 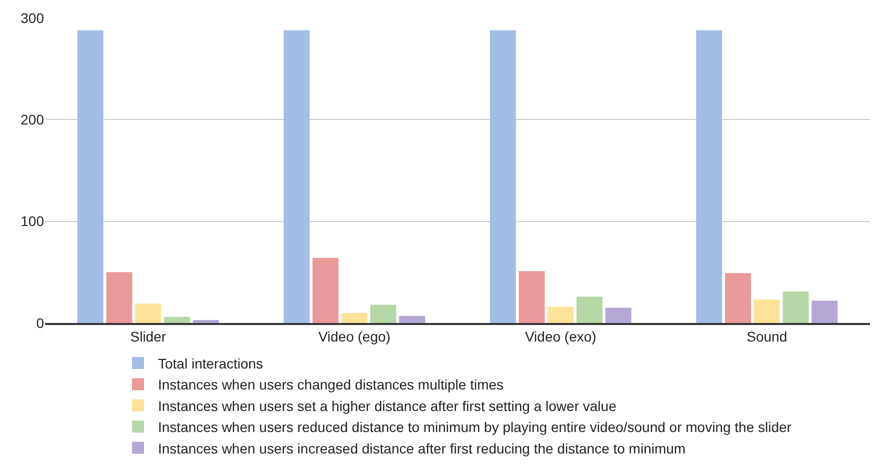 What do you see at coordinates (32, 221) in the screenshot?
I see `y-tick-label: 100` at bounding box center [32, 221].